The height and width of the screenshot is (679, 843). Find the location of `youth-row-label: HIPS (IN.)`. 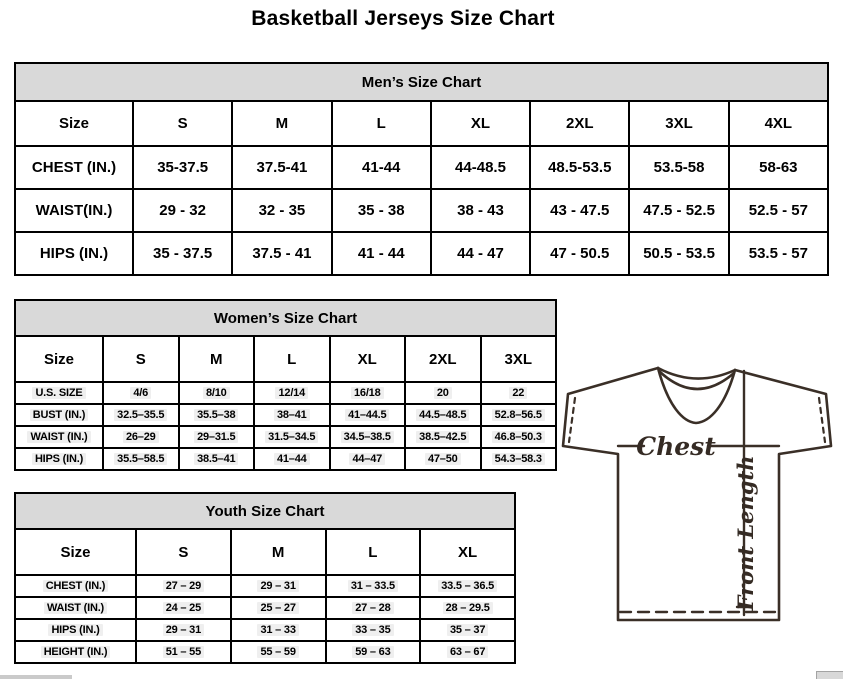

youth-row-label: HIPS (IN.) is located at coordinates (75, 630).